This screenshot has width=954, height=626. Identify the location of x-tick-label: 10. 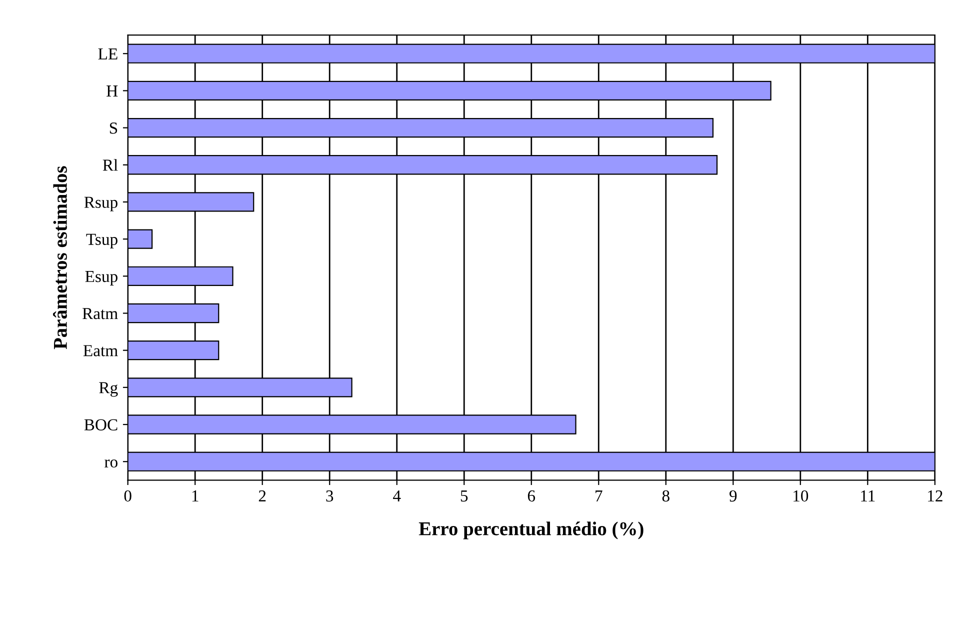
(801, 496).